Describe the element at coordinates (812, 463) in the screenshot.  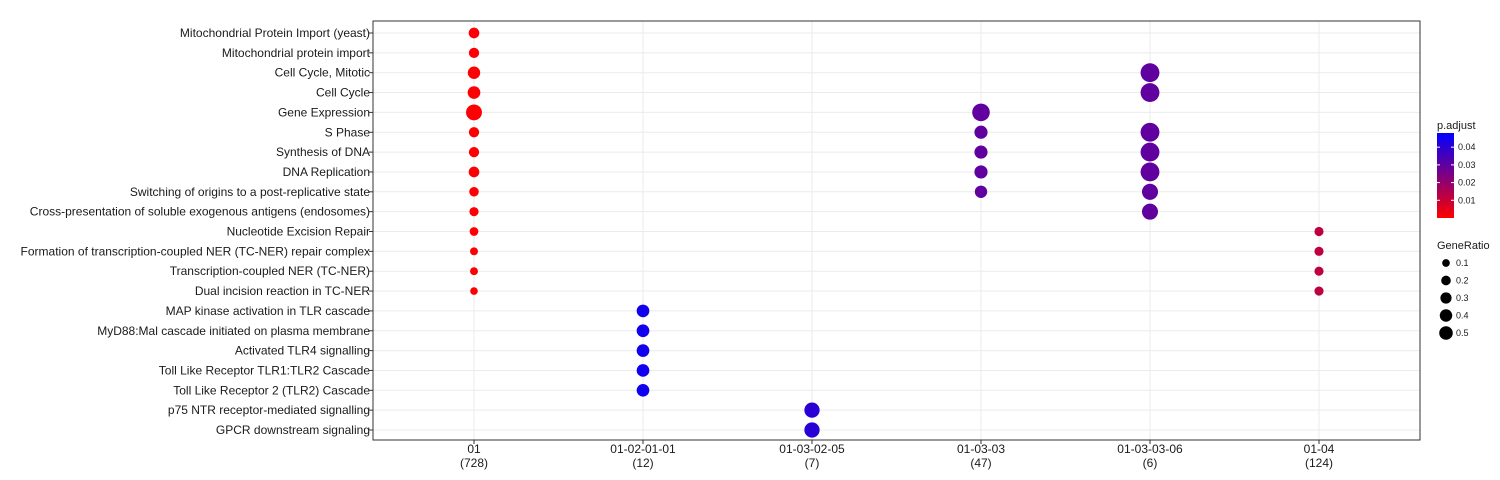
I see `x-tick-count-label: (7)` at that location.